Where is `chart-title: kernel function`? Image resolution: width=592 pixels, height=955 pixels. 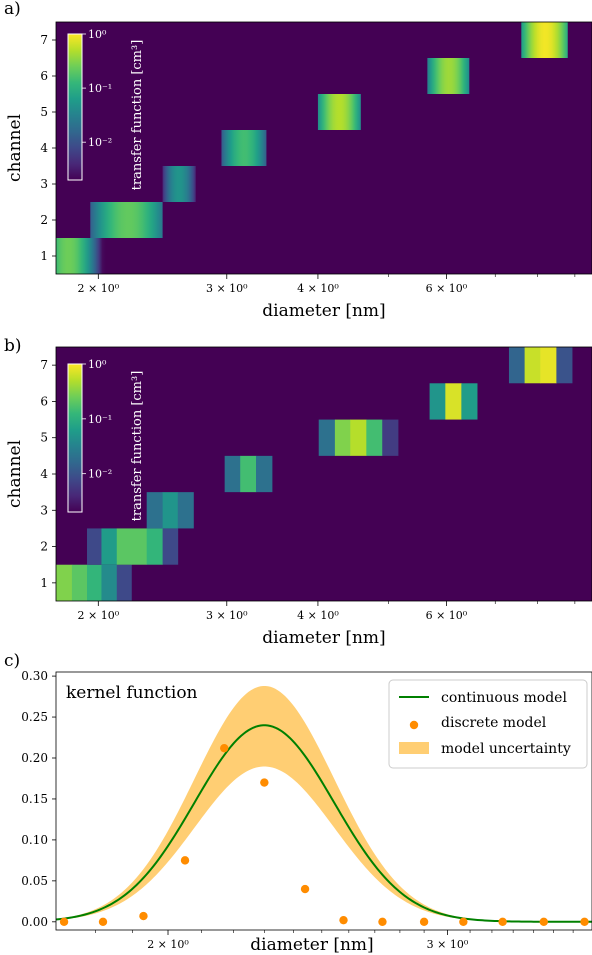
chart-title: kernel function is located at coordinates (132, 693).